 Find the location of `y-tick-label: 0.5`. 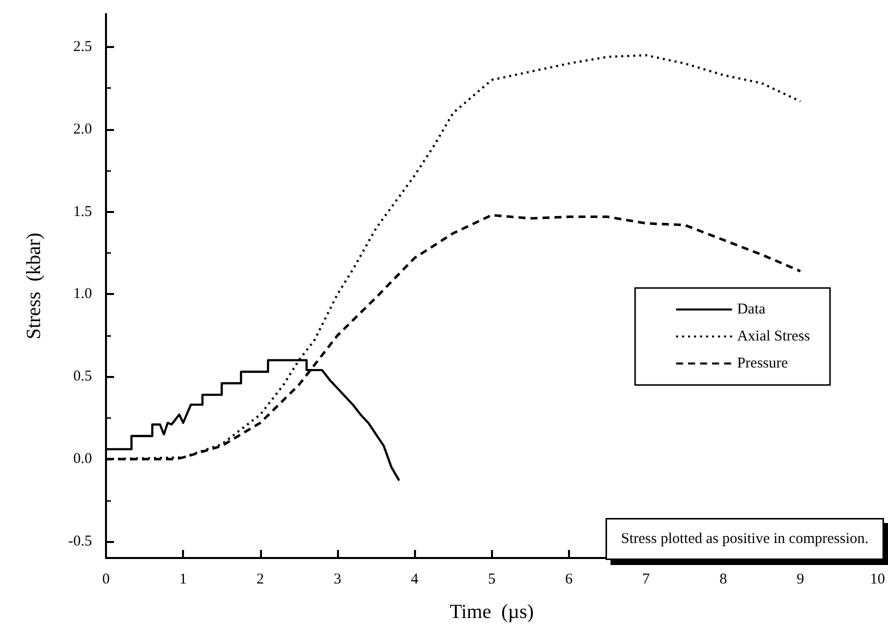

y-tick-label: 0.5 is located at coordinates (82, 376).